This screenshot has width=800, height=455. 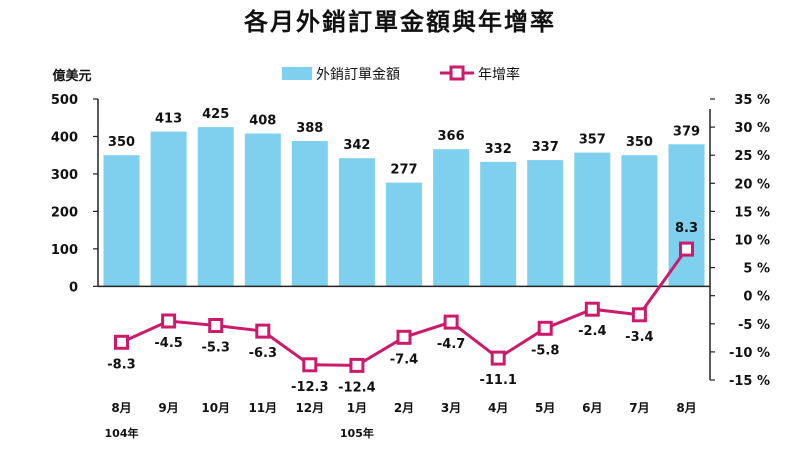 I want to click on growth-rate-label: -7.4, so click(x=404, y=359).